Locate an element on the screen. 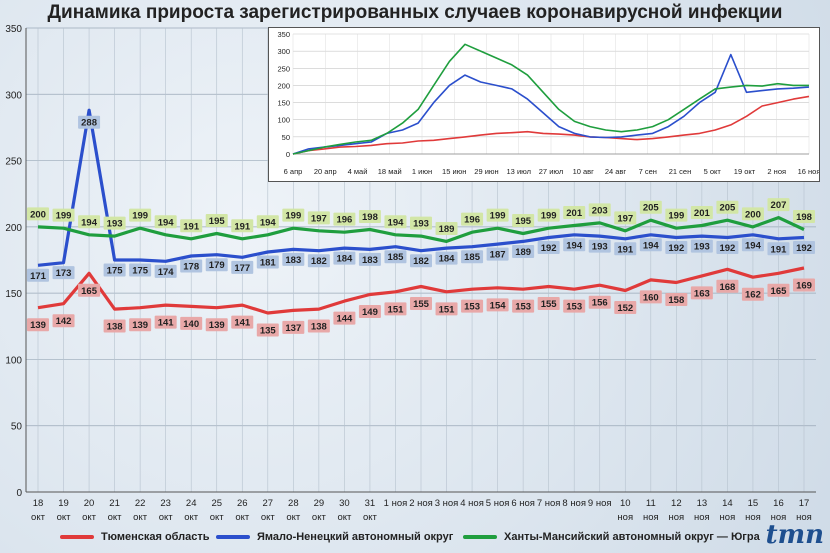  data-label-yamal: 288 is located at coordinates (89, 123).